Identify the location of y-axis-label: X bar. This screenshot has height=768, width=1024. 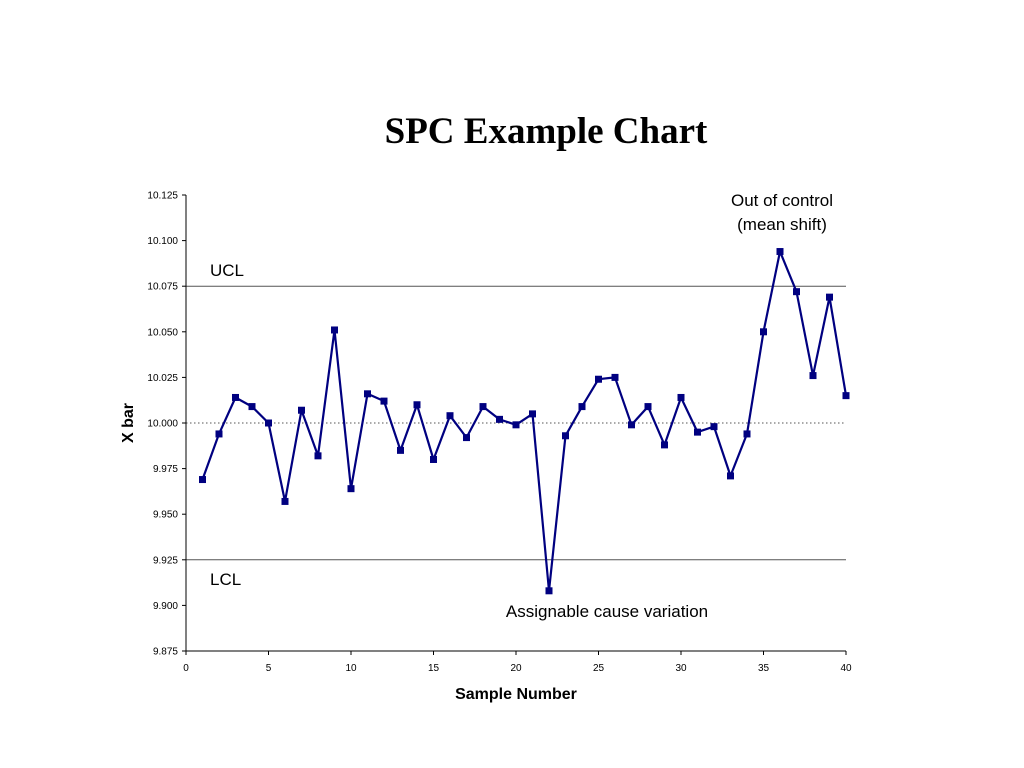
(128, 423).